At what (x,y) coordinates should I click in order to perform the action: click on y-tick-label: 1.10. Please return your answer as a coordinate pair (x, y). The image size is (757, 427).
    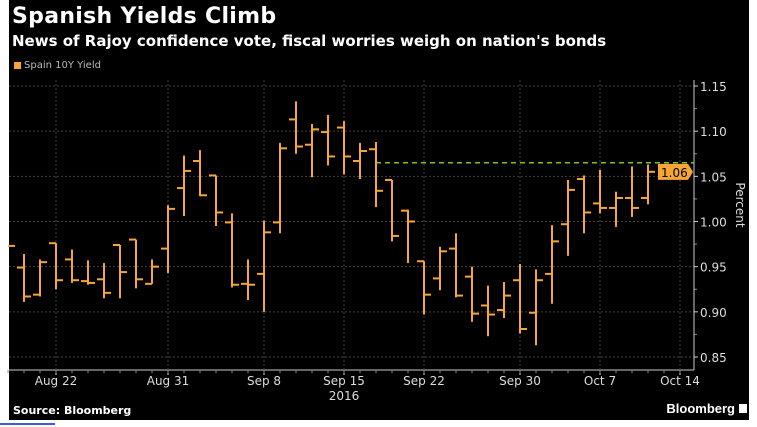
    Looking at the image, I should click on (713, 132).